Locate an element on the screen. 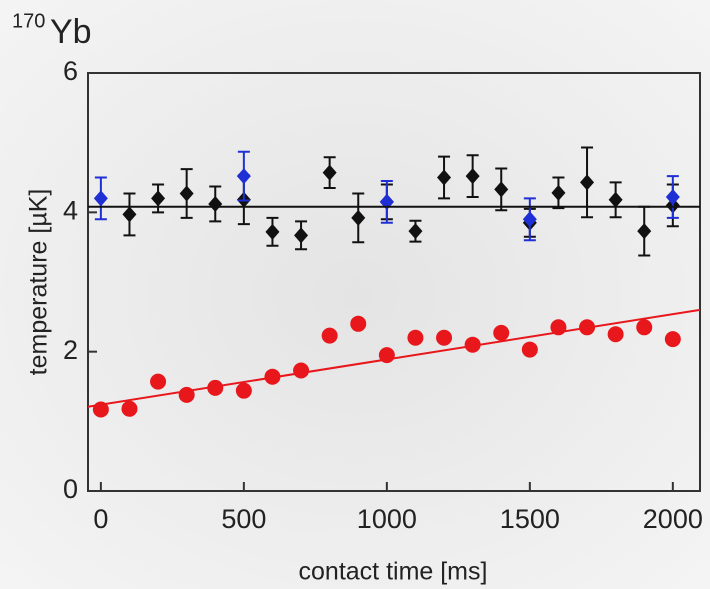 The width and height of the screenshot is (710, 589). x-tick-label: 1500 is located at coordinates (530, 519).